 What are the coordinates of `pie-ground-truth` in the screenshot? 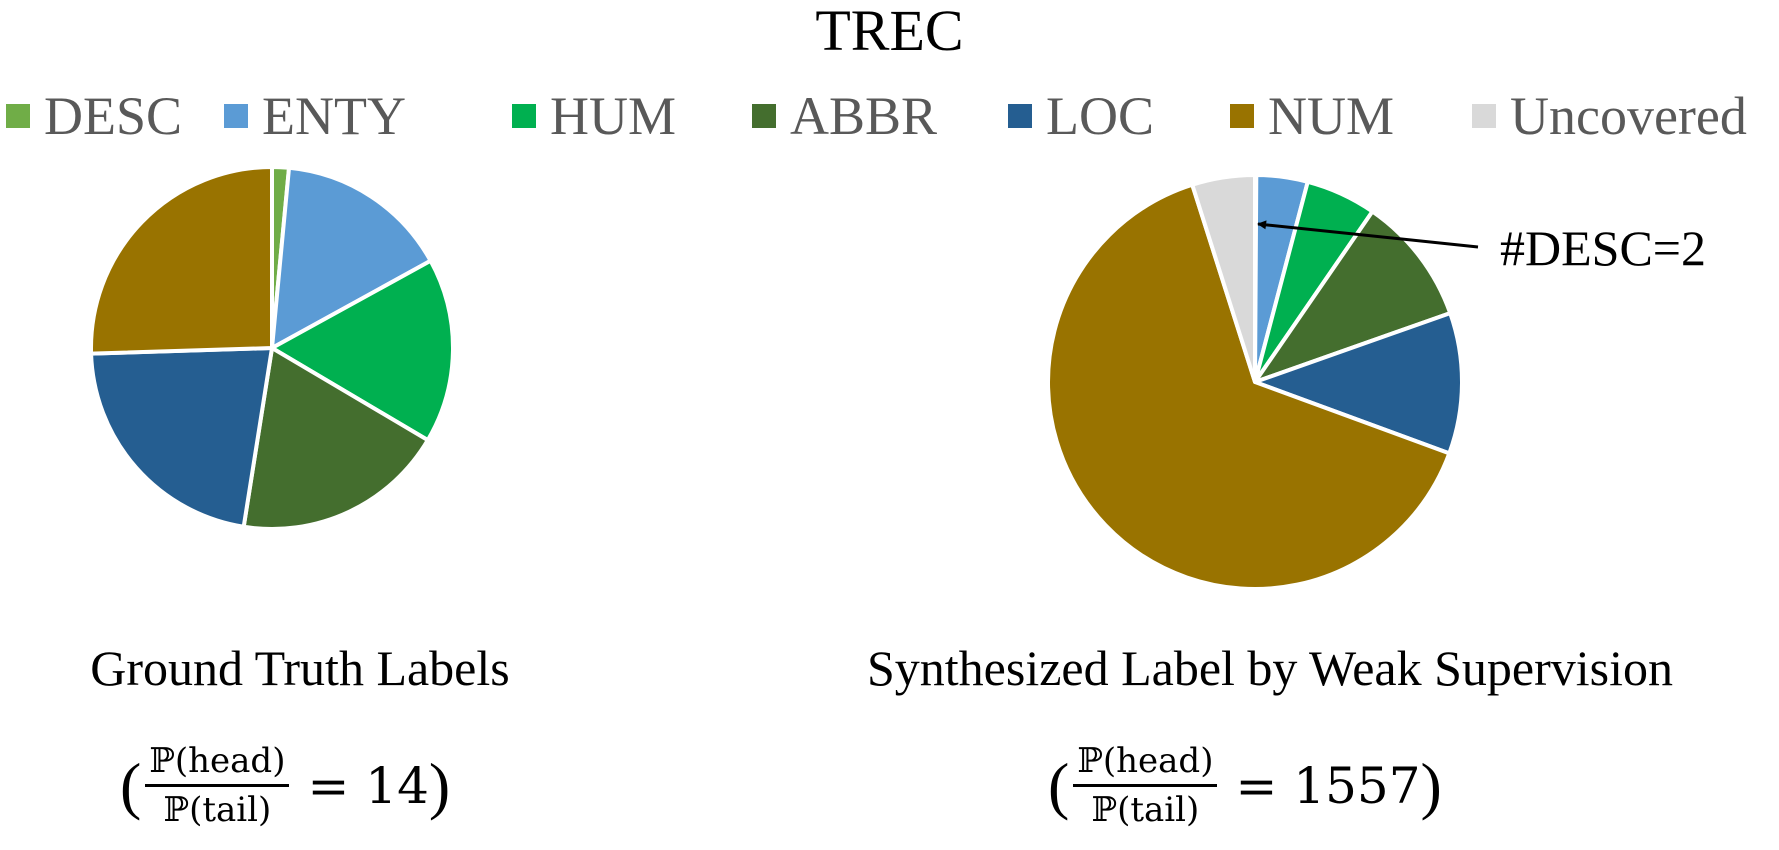 It's located at (272, 348).